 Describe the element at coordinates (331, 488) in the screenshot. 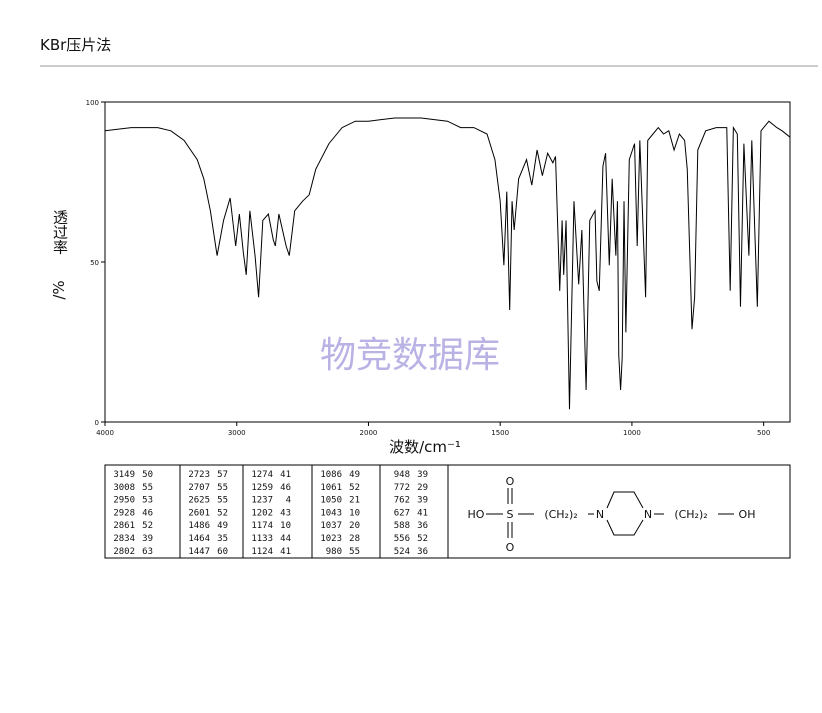

I see `table-wavenumber: 1061` at that location.